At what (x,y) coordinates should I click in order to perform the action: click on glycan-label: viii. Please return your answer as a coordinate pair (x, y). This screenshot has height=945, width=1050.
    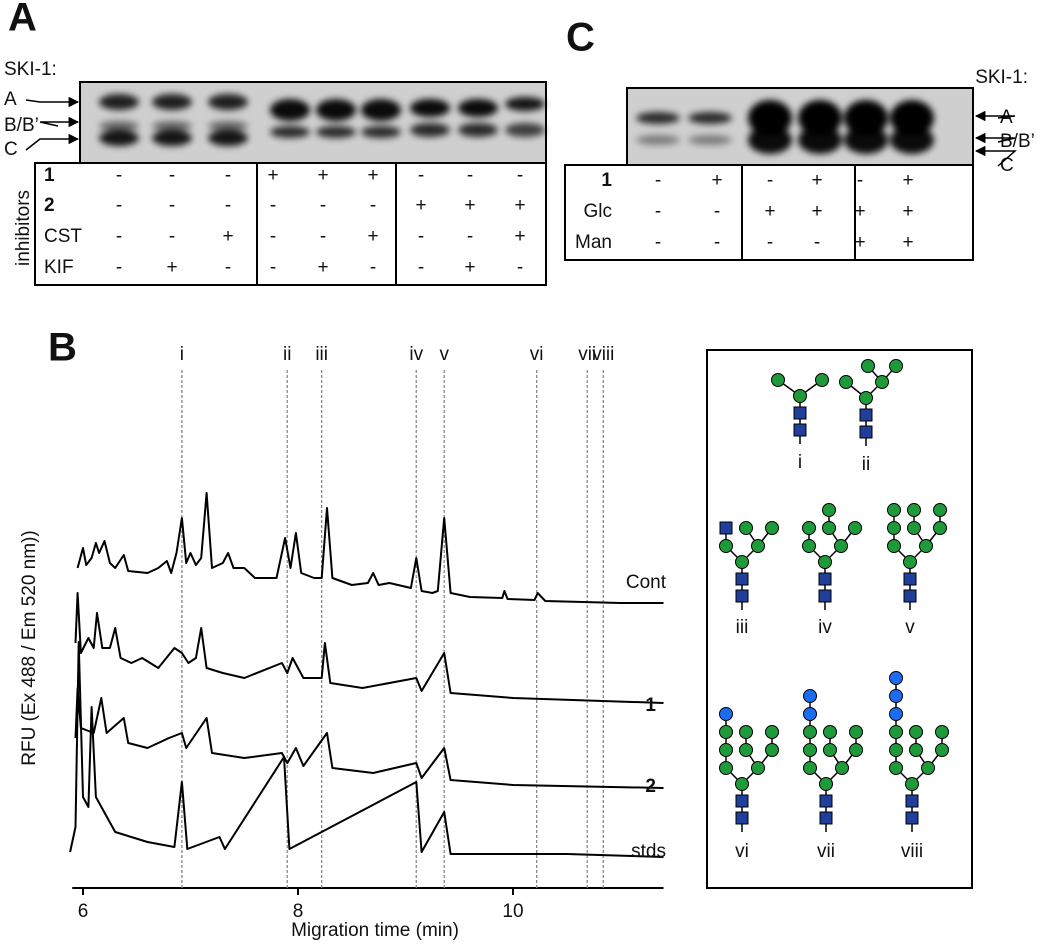
    Looking at the image, I should click on (912, 851).